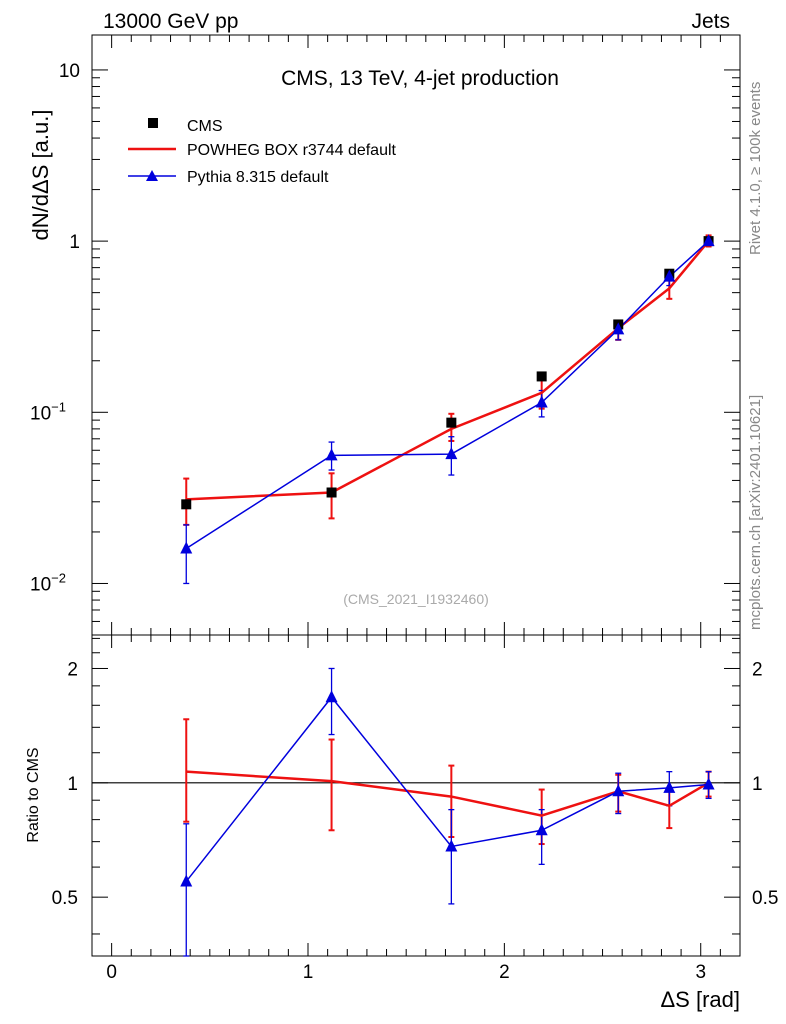 The width and height of the screenshot is (786, 1024). Describe the element at coordinates (111, 972) in the screenshot. I see `x-tick-label: 0` at that location.